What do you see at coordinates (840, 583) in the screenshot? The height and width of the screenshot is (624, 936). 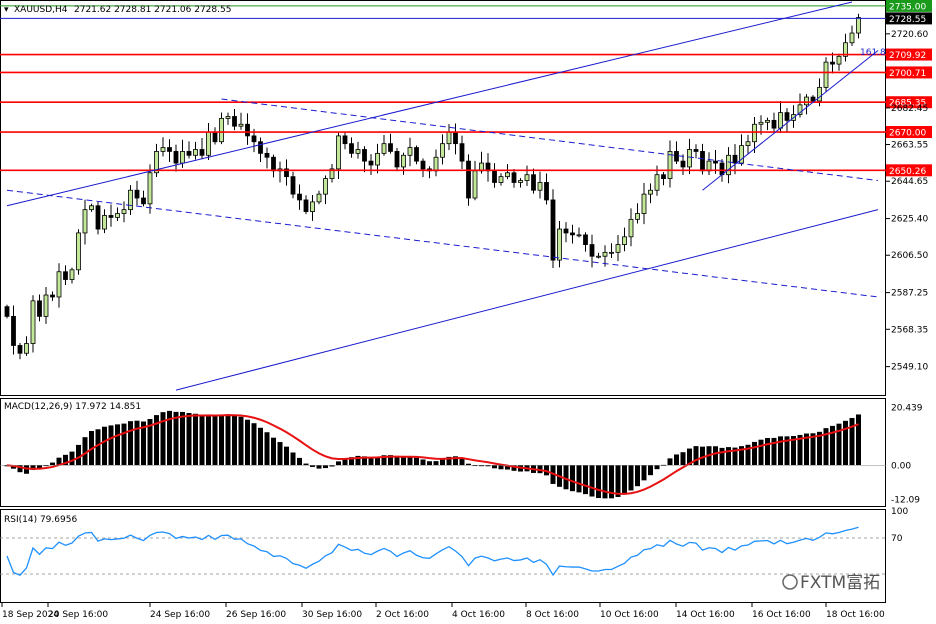 I see `watermark-text: FXTM富拓` at bounding box center [840, 583].